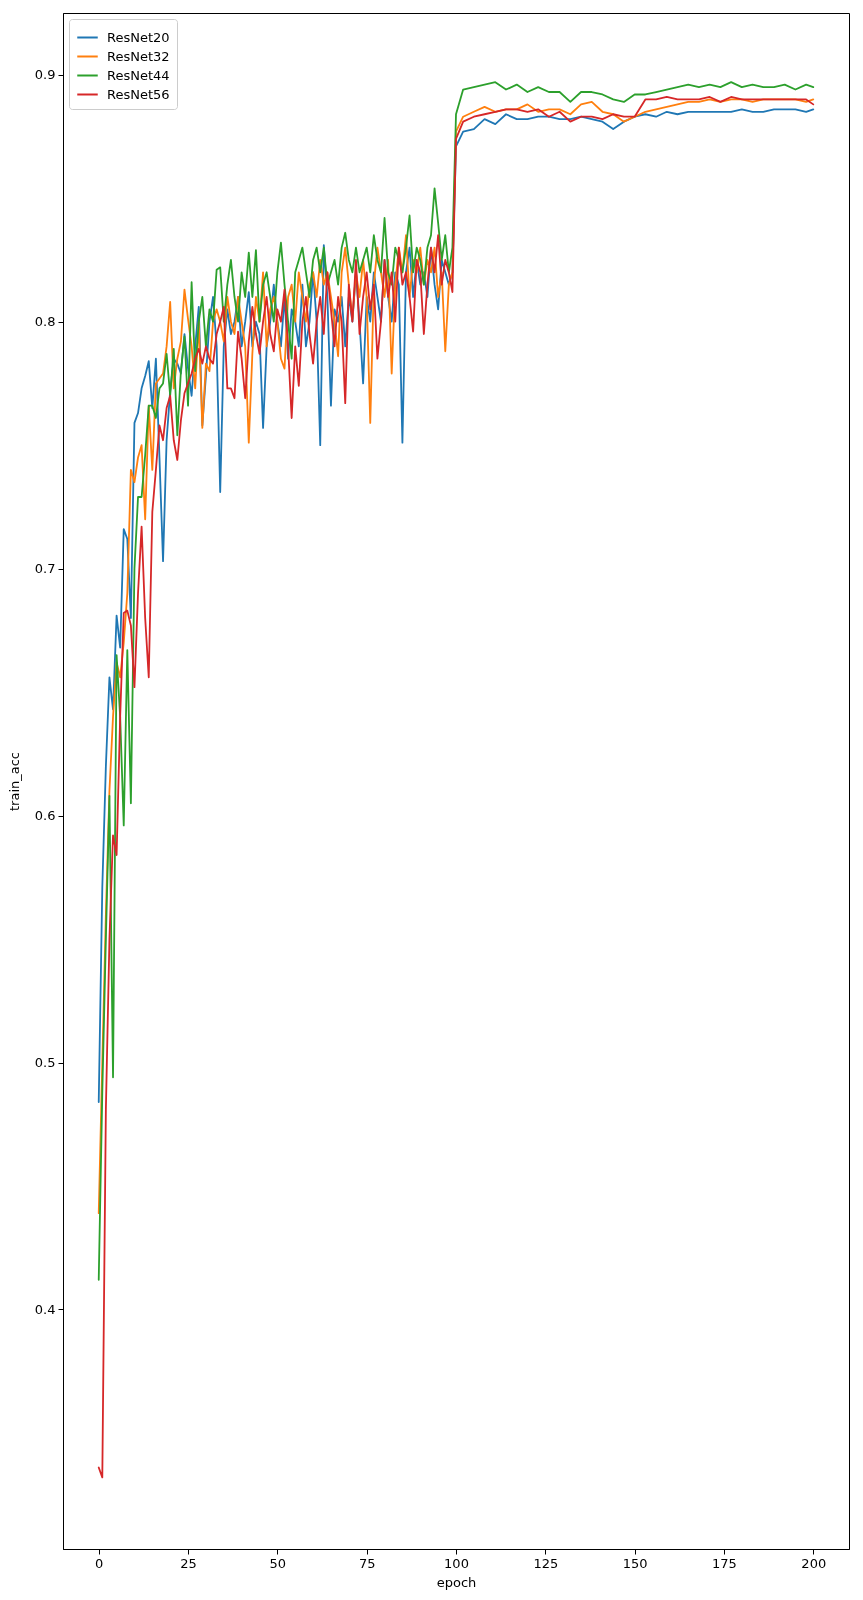 Image resolution: width=863 pixels, height=1600 pixels. I want to click on x-tick-label: 75, so click(367, 1563).